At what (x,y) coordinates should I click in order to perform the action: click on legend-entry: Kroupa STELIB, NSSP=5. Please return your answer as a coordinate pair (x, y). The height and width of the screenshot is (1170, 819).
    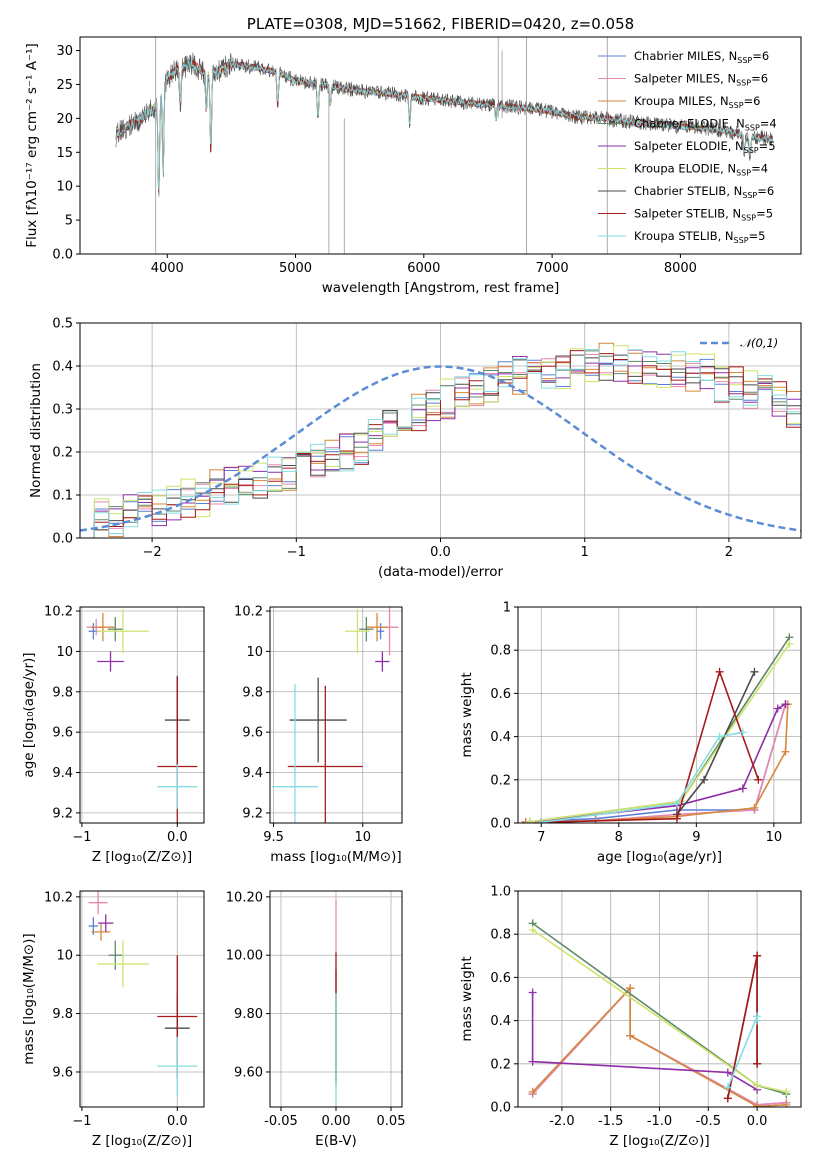
    Looking at the image, I should click on (681, 237).